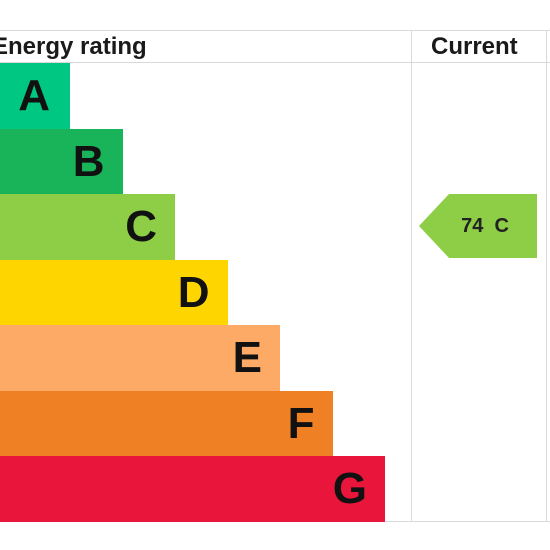 The image size is (550, 550). Describe the element at coordinates (546, 276) in the screenshot. I see `right-column-divider` at that location.